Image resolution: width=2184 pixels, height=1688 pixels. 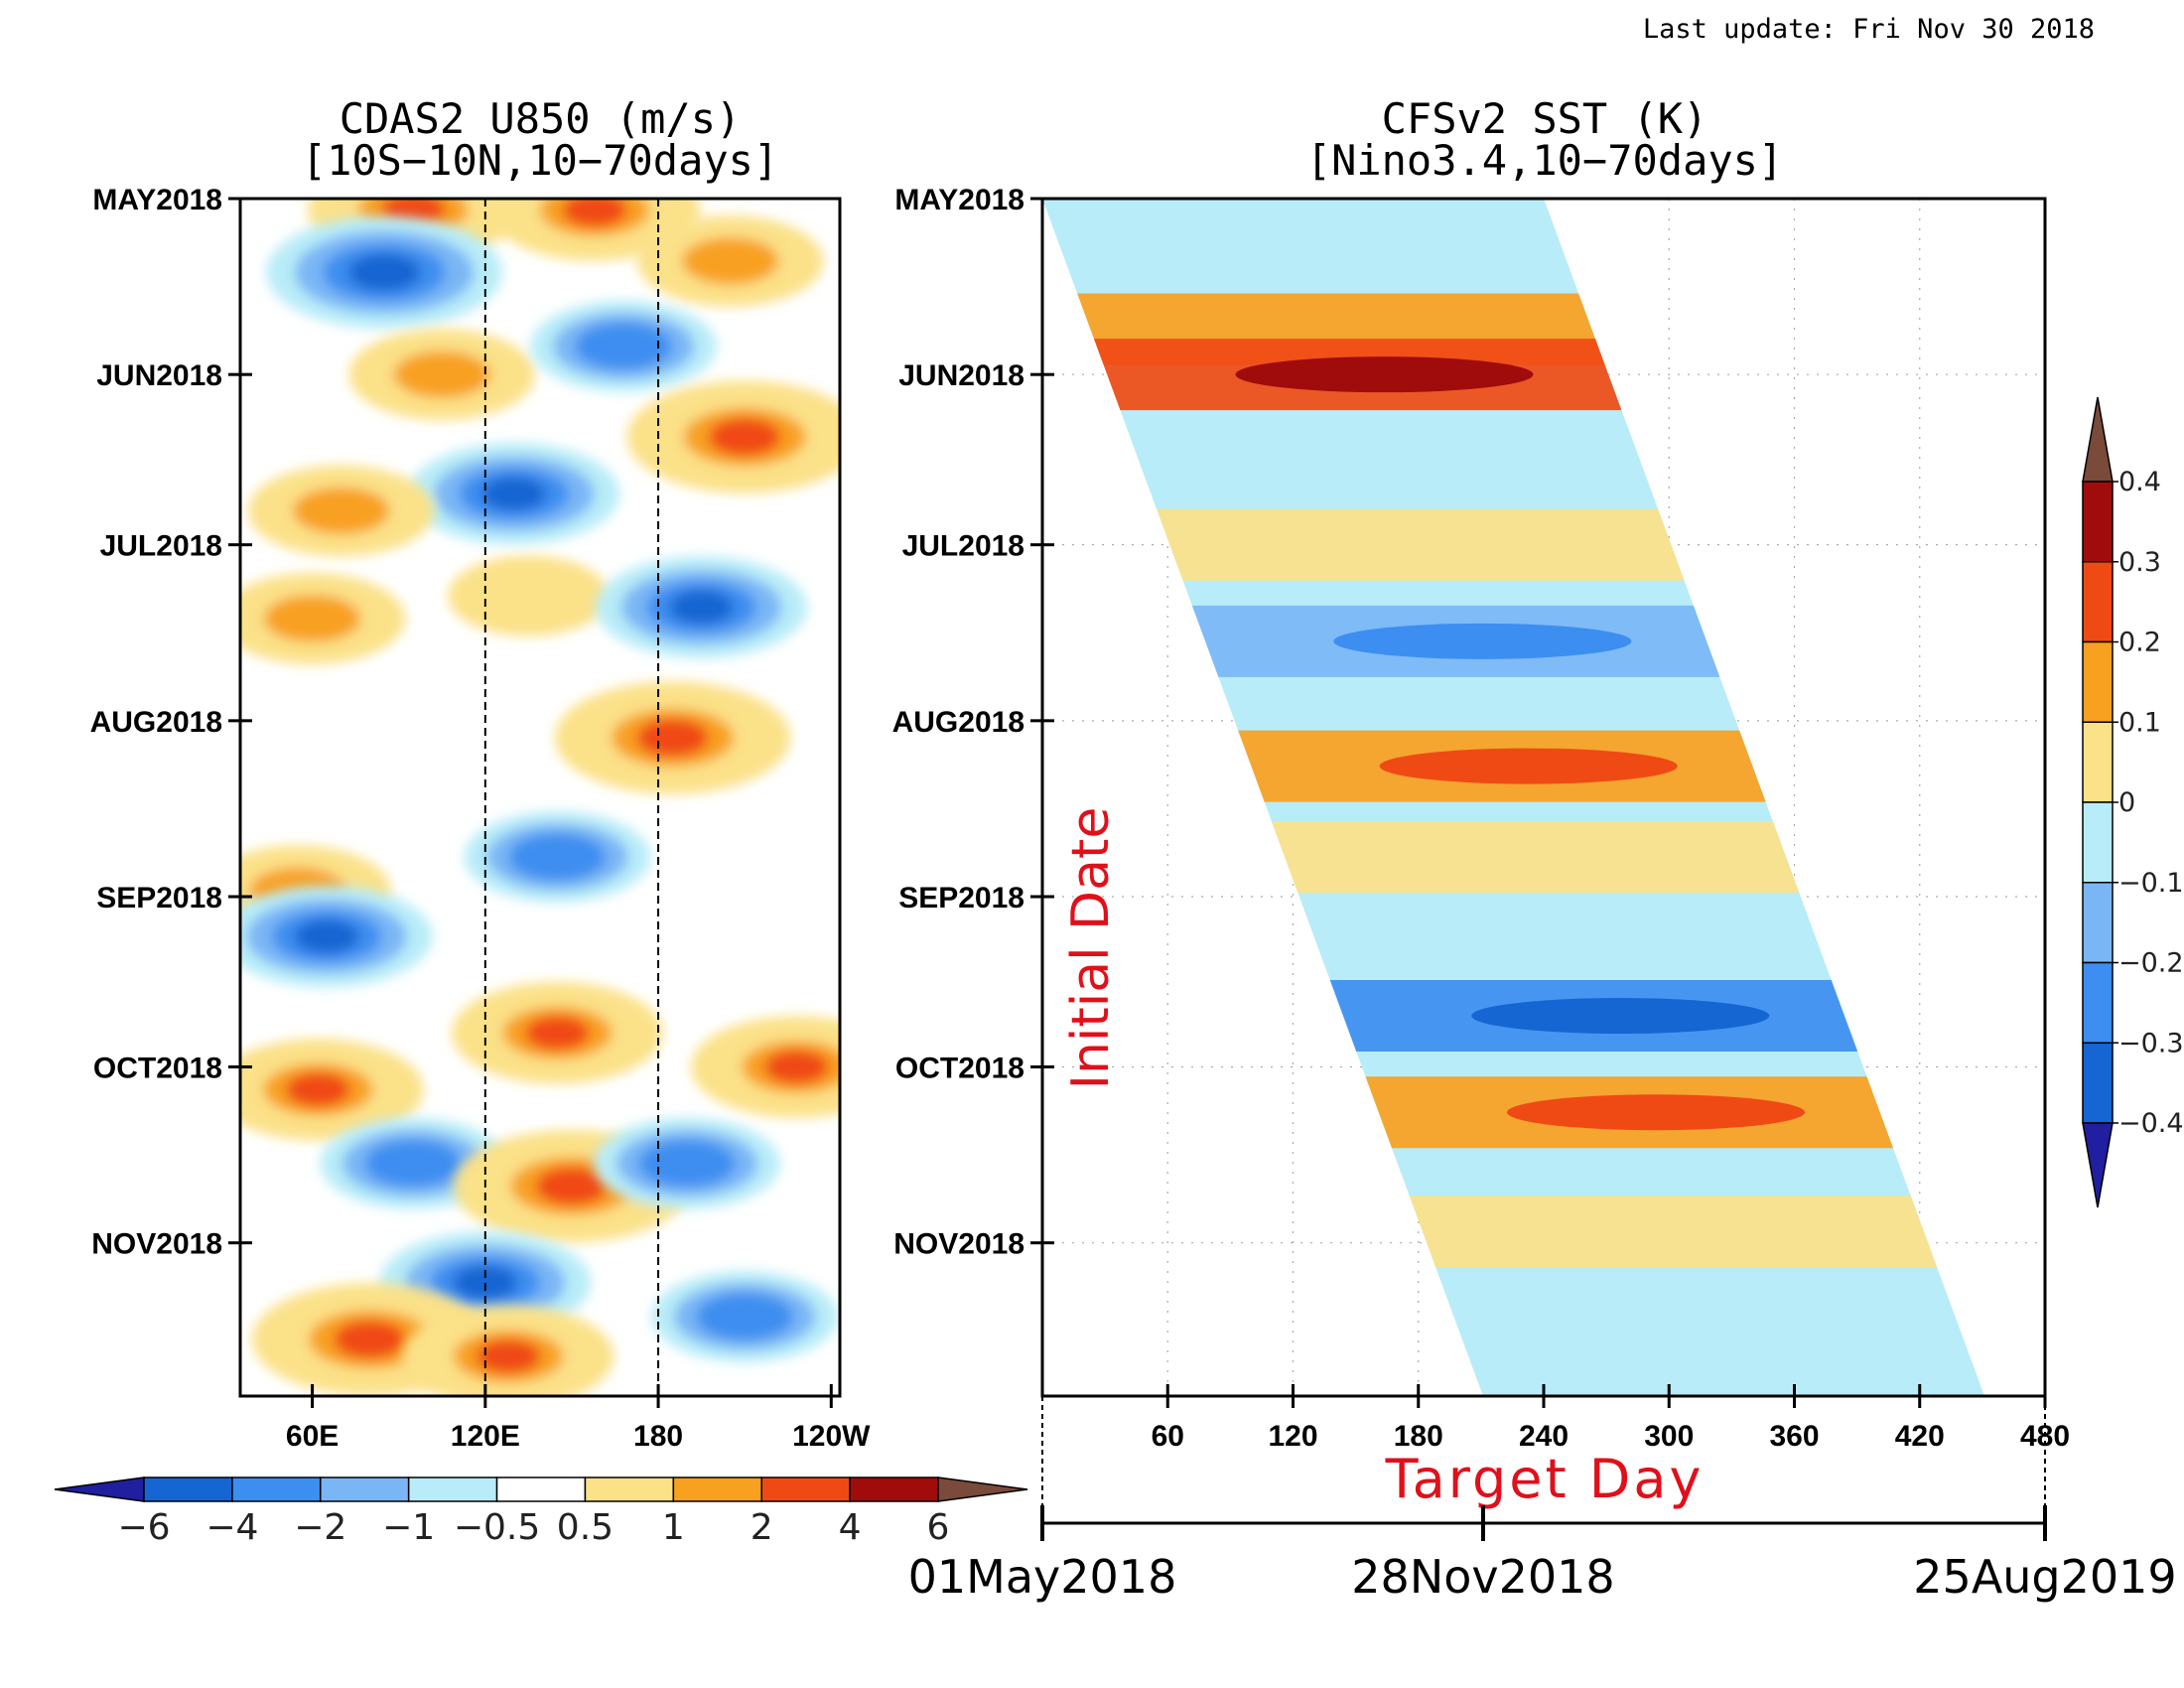 I want to click on anomaly-blob-mid, so click(x=529, y=596).